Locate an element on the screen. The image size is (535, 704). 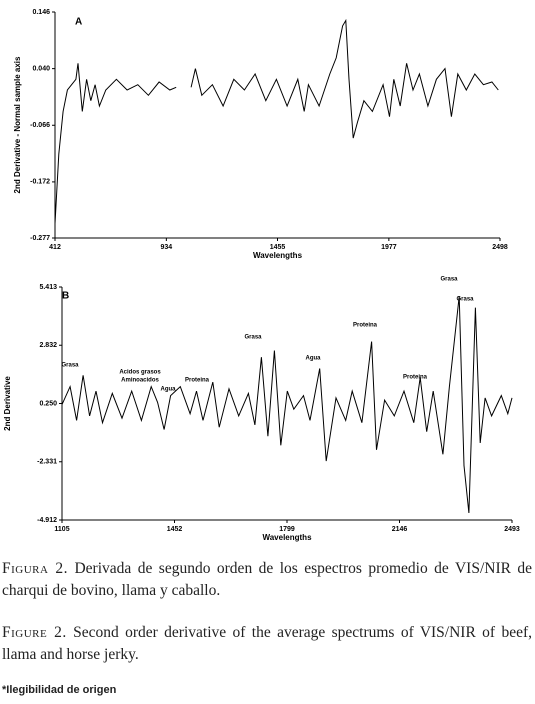
panel-label: B is located at coordinates (65, 296).